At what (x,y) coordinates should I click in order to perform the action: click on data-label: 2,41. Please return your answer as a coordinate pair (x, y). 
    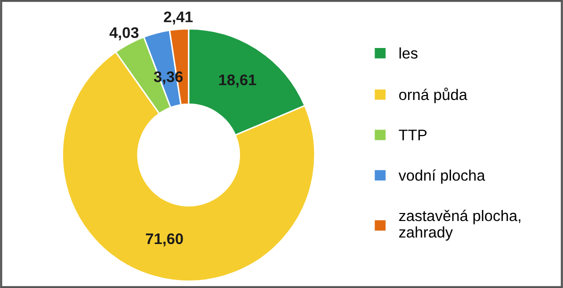
    Looking at the image, I should click on (178, 18).